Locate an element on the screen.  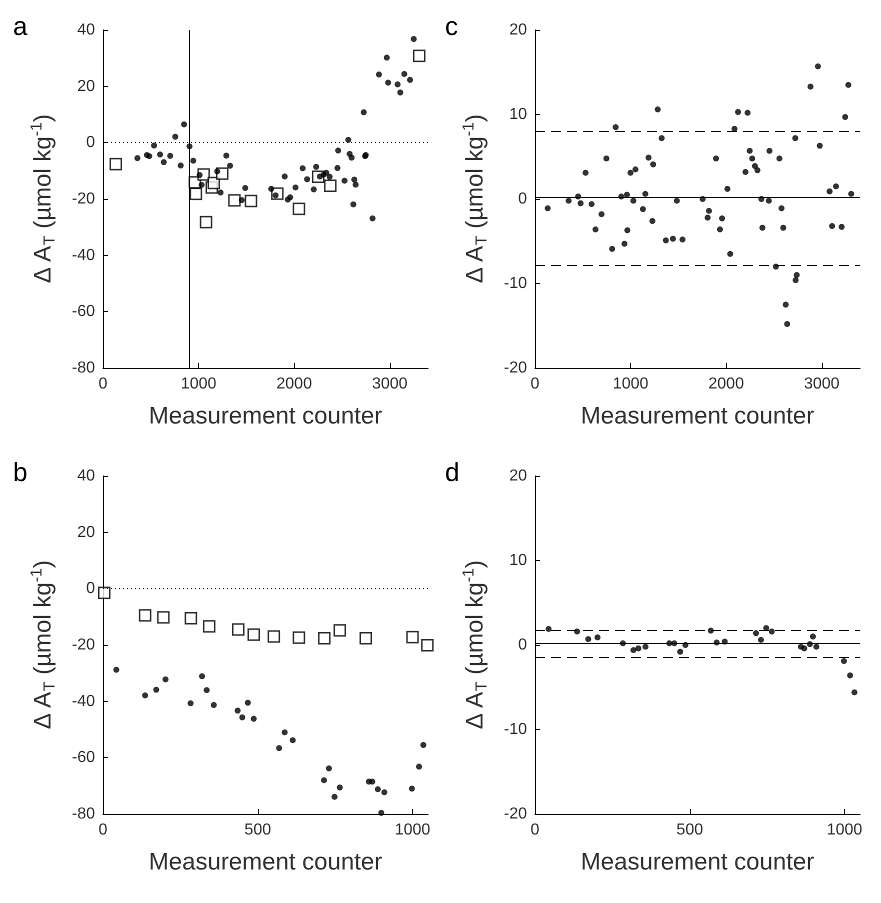
chart-title: a is located at coordinates (20, 26).